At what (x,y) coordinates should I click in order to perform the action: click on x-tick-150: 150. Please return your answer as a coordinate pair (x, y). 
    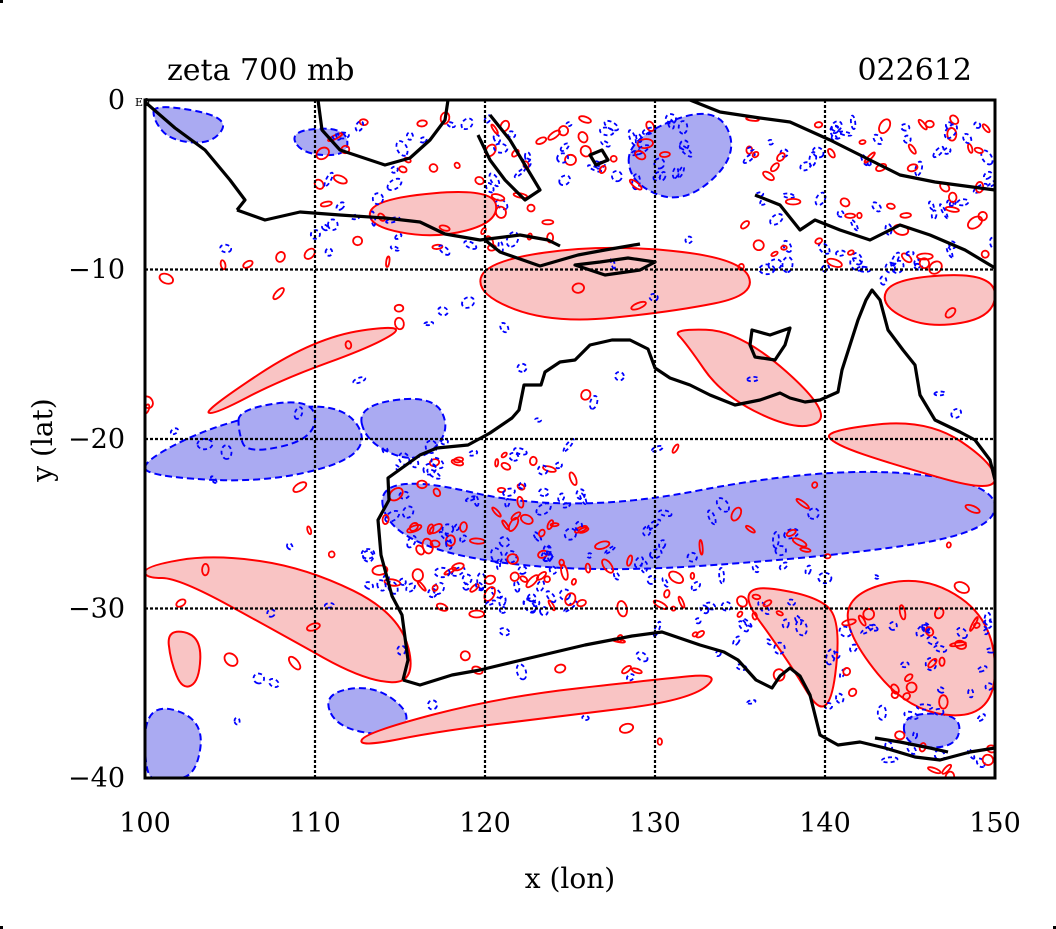
    Looking at the image, I should click on (995, 823).